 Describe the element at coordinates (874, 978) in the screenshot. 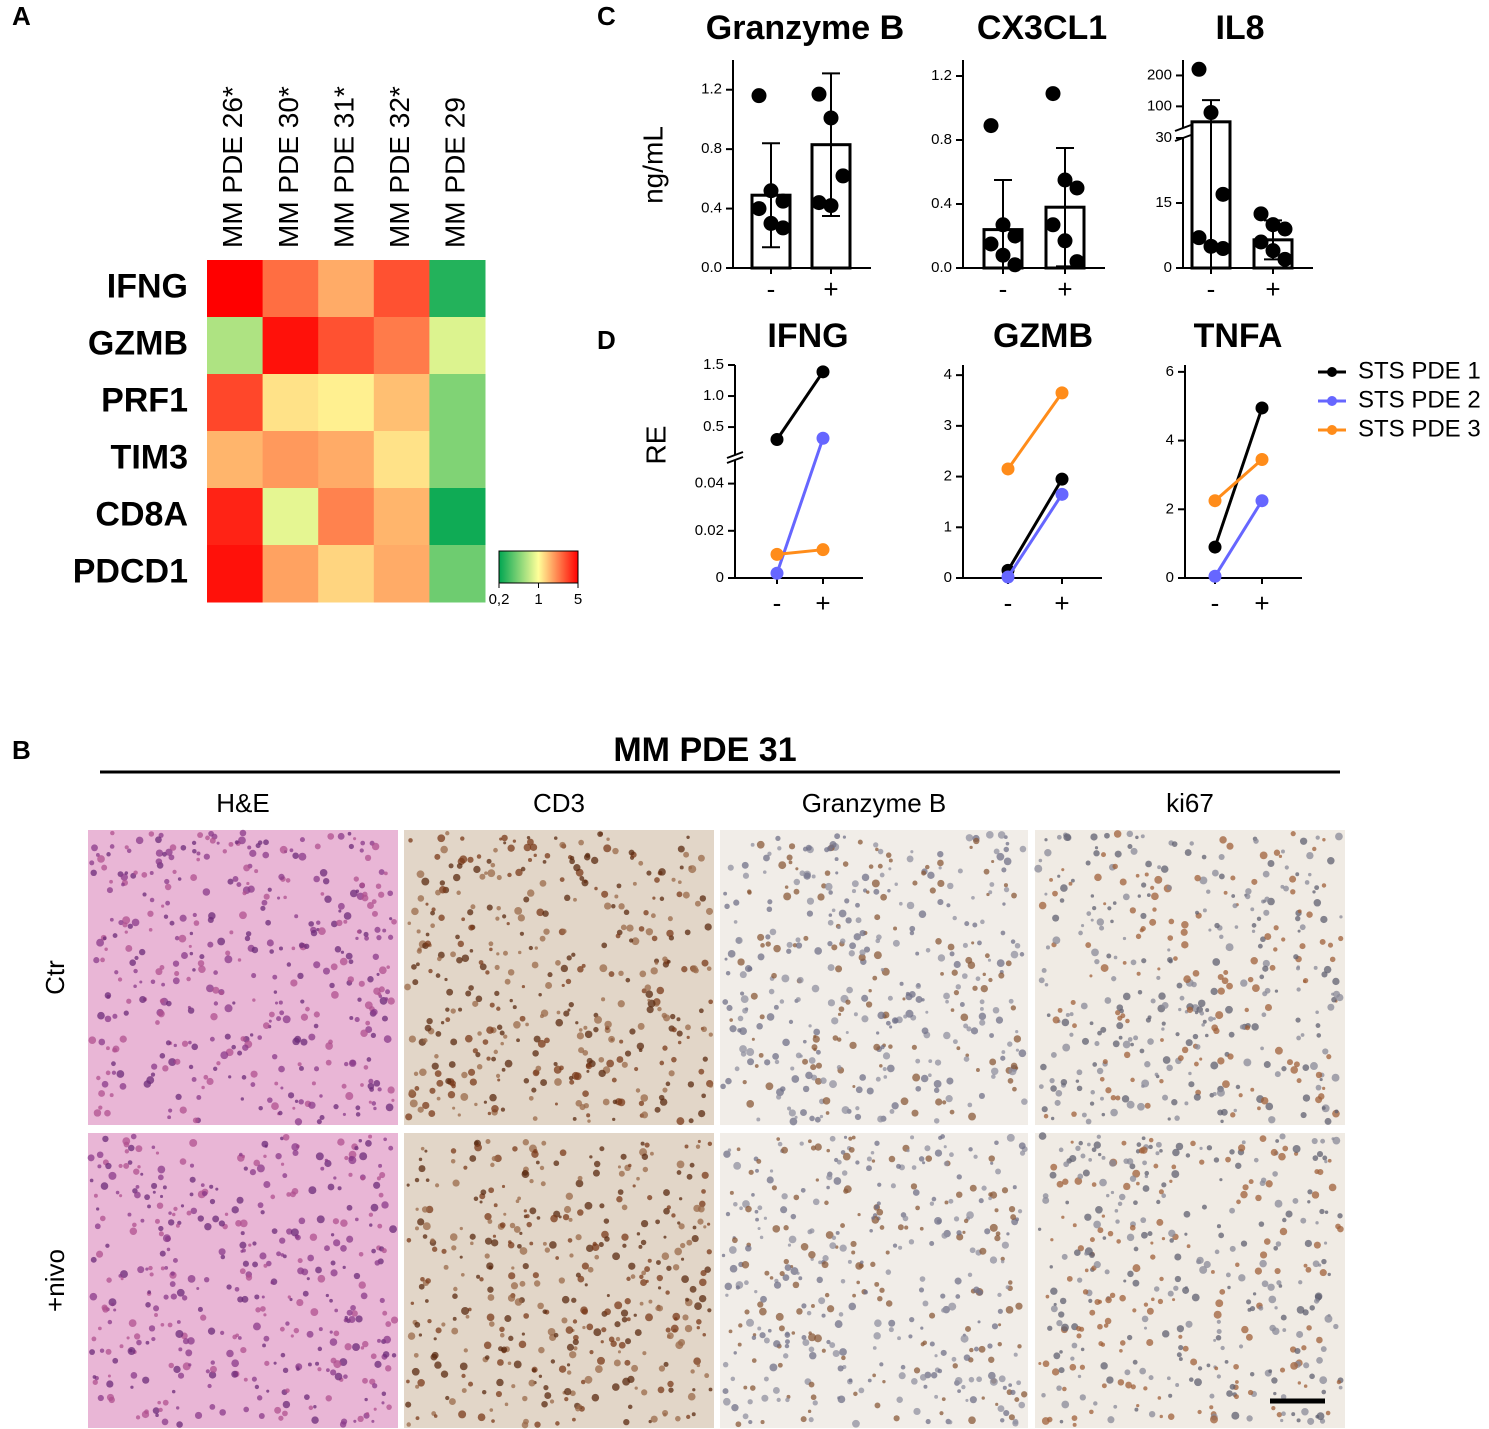

I see `micrograph` at that location.